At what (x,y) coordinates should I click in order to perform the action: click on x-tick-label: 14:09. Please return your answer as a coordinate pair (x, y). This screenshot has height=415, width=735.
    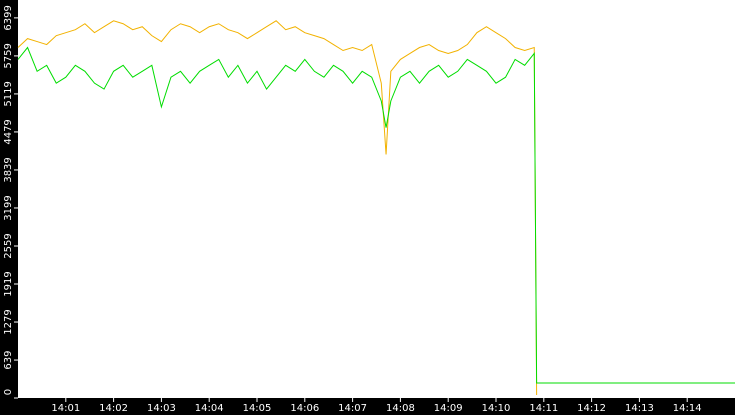
    Looking at the image, I should click on (448, 408).